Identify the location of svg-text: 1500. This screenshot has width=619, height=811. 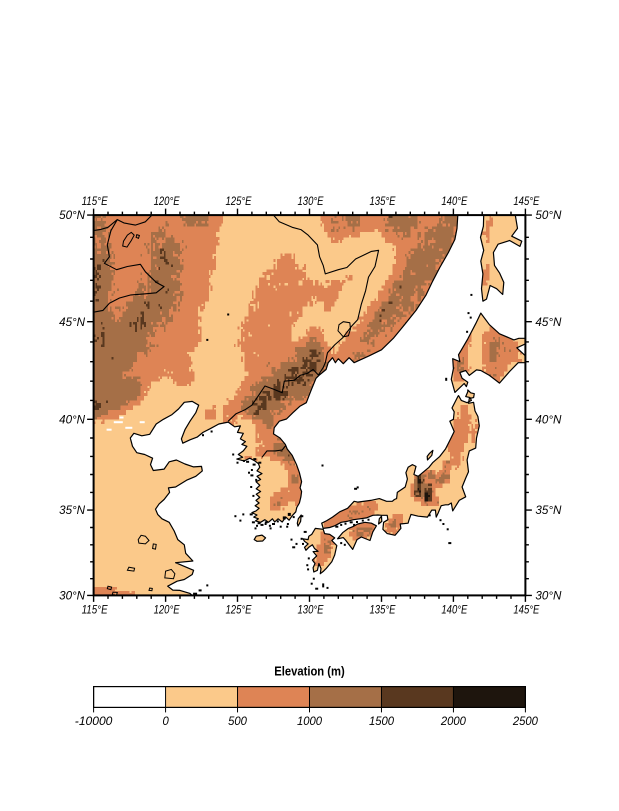
(382, 722).